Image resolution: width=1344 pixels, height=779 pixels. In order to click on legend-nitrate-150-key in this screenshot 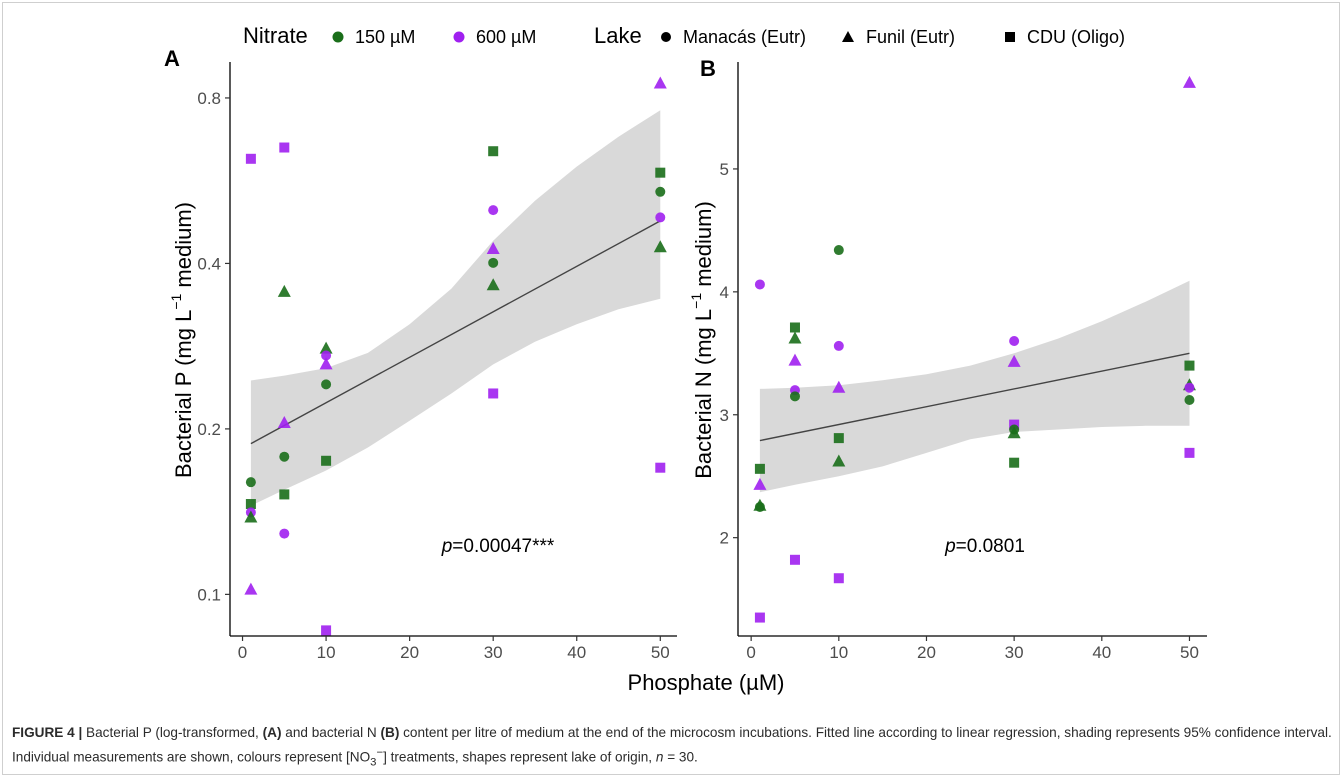, I will do `click(338, 37)`.